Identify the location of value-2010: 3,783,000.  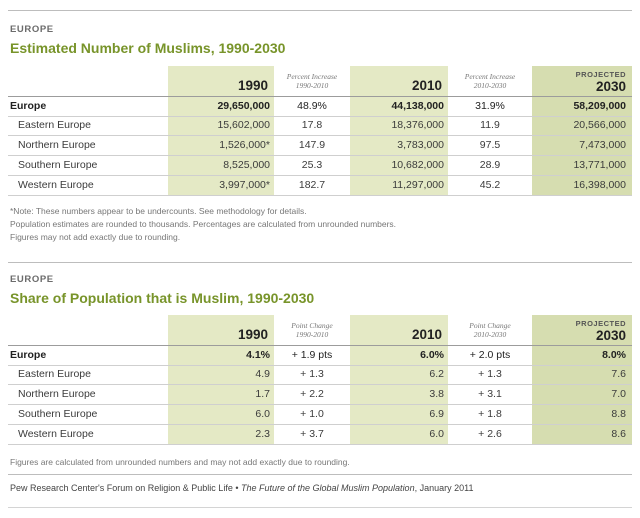
(420, 145).